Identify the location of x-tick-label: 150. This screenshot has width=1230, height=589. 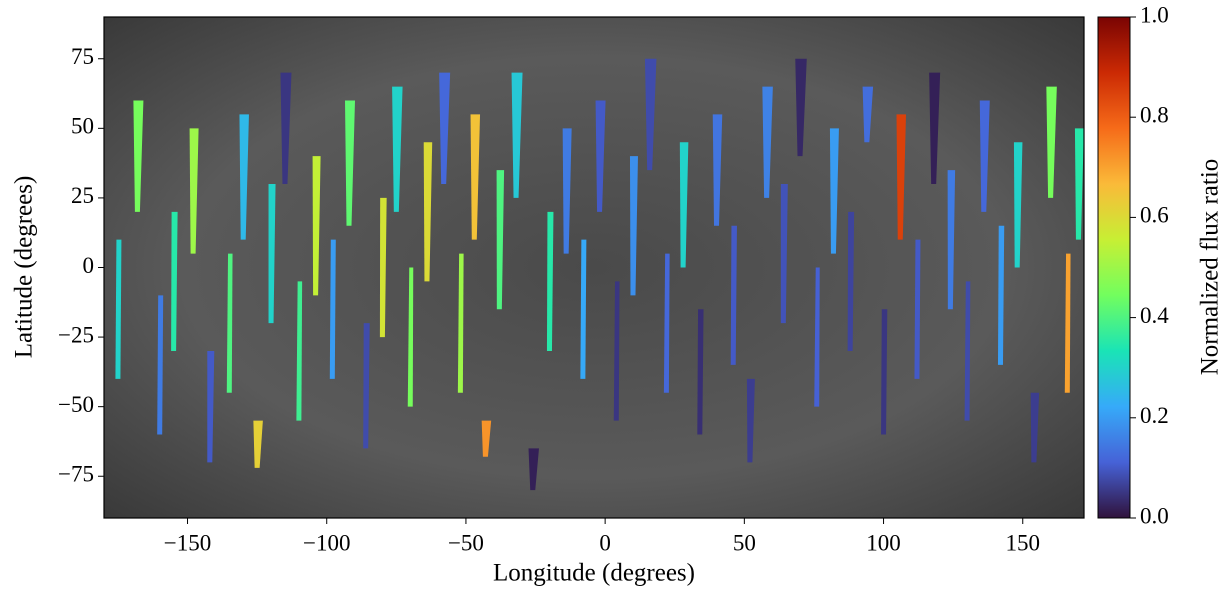
(1023, 542).